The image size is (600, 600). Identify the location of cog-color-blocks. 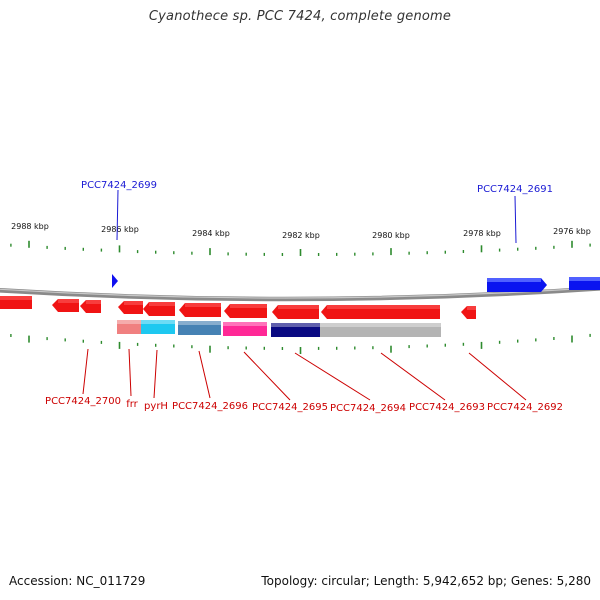
(279, 328).